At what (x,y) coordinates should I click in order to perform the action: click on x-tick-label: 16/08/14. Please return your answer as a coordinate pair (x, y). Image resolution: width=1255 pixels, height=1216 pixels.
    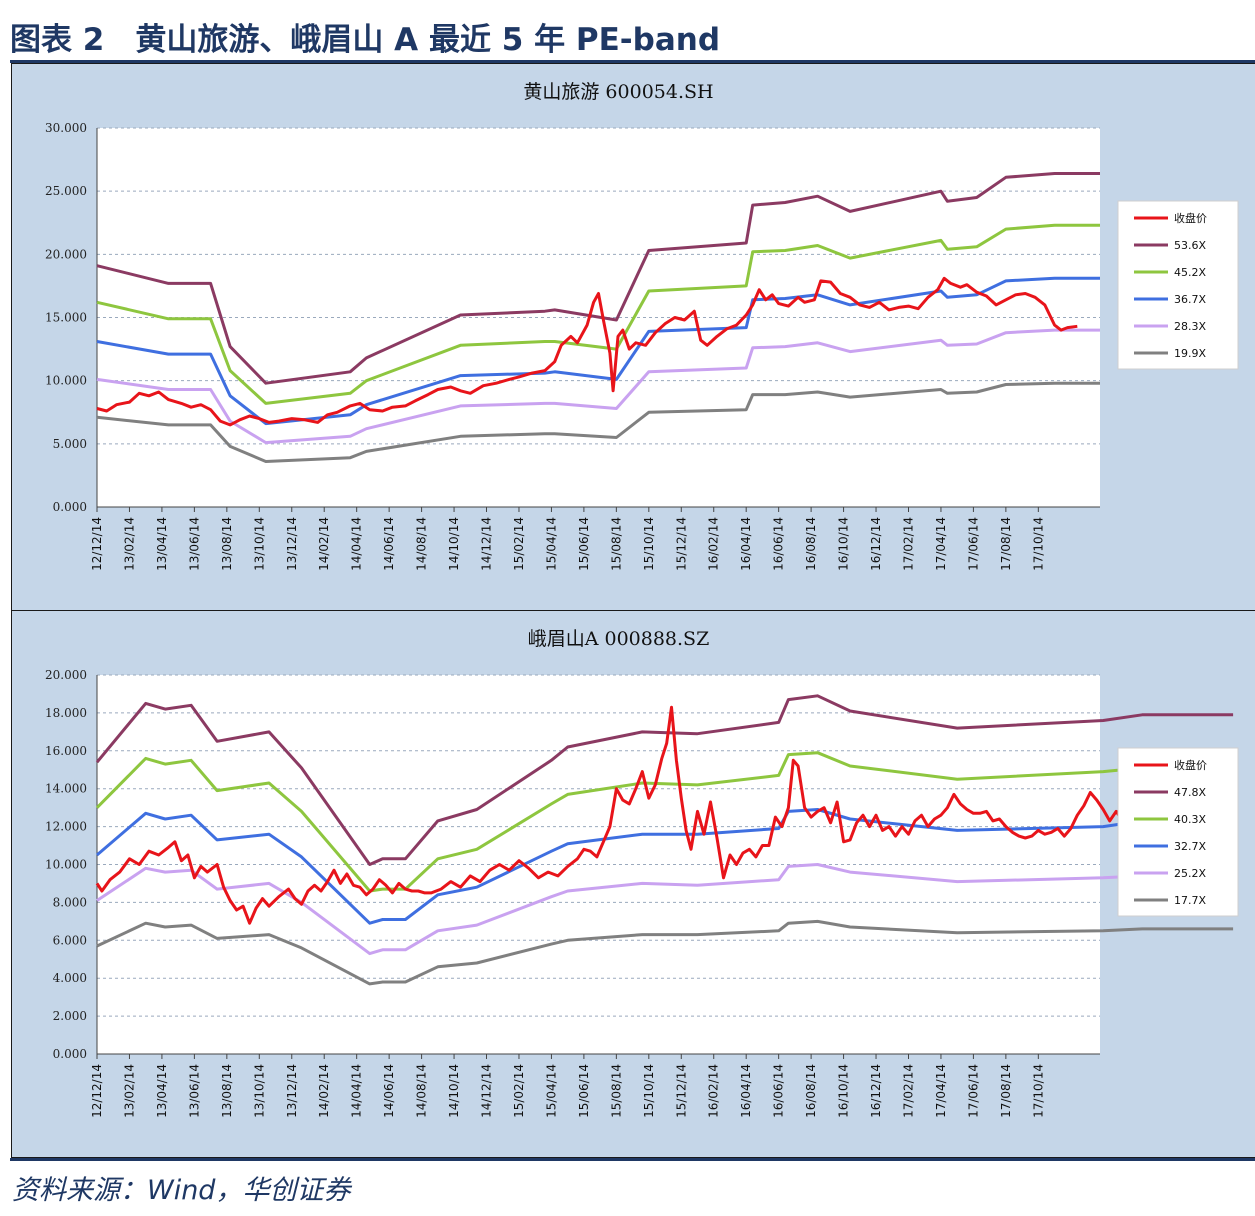
    Looking at the image, I should click on (811, 1091).